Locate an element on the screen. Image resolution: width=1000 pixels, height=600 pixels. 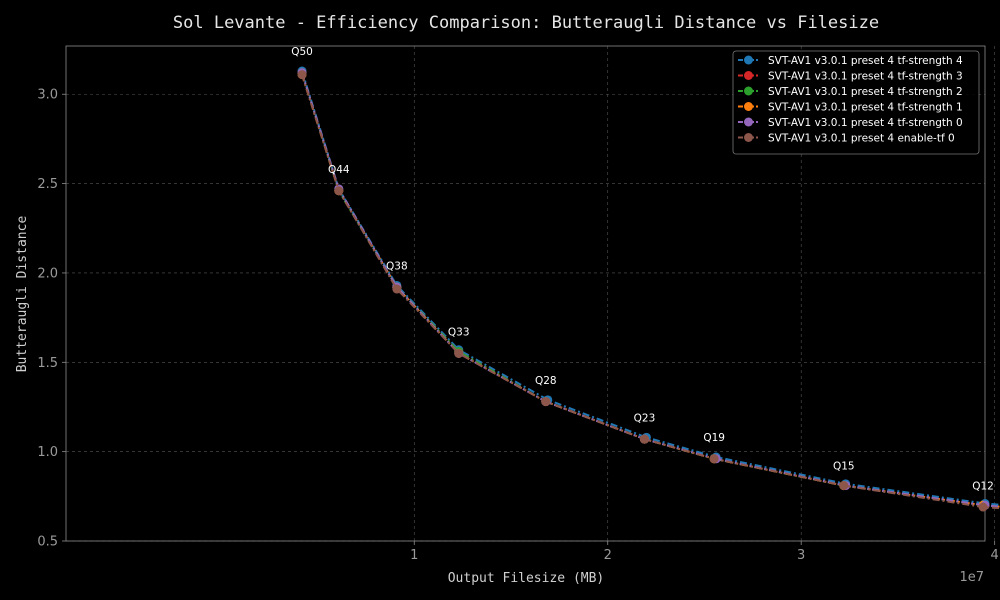
x-axis-exponent: 1e7 is located at coordinates (971, 577).